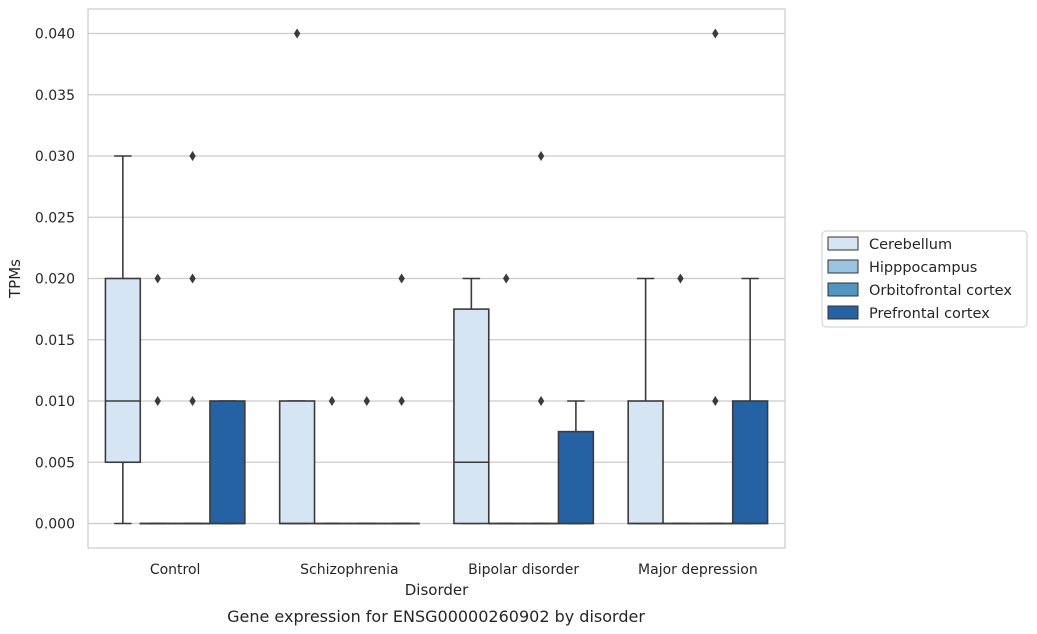  I want to click on y-tick-label: 0.030, so click(55, 157).